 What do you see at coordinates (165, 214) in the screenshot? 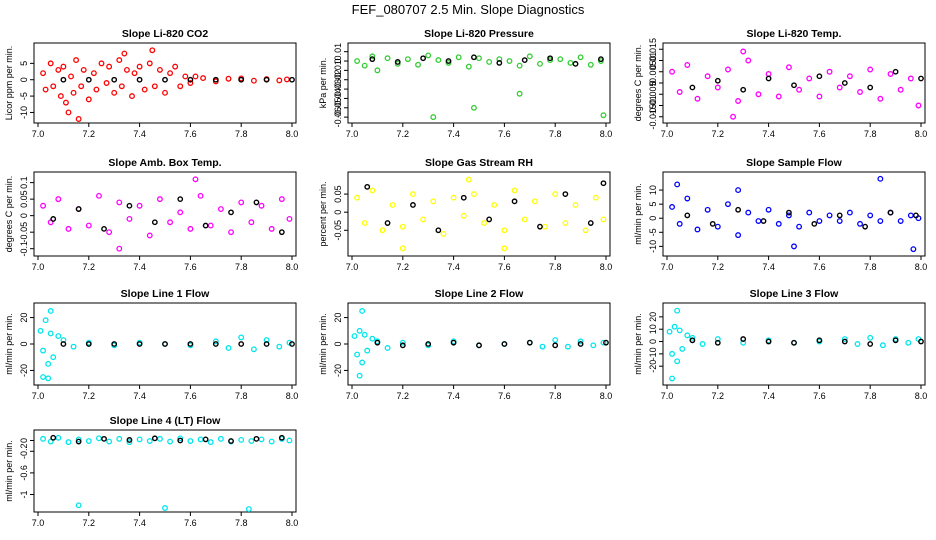
I see `plot-frame` at bounding box center [165, 214].